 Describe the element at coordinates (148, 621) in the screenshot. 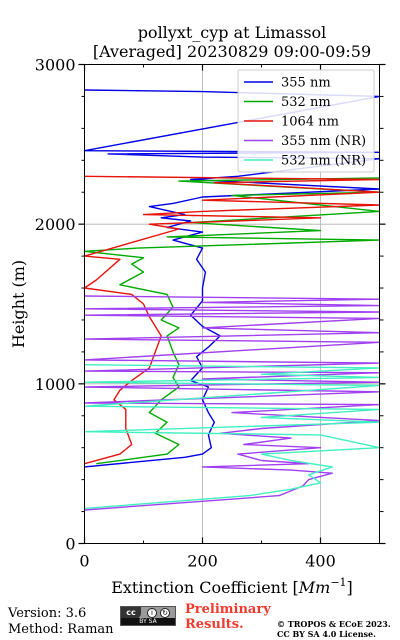

I see `cc-by-sa-label: BY SA` at that location.